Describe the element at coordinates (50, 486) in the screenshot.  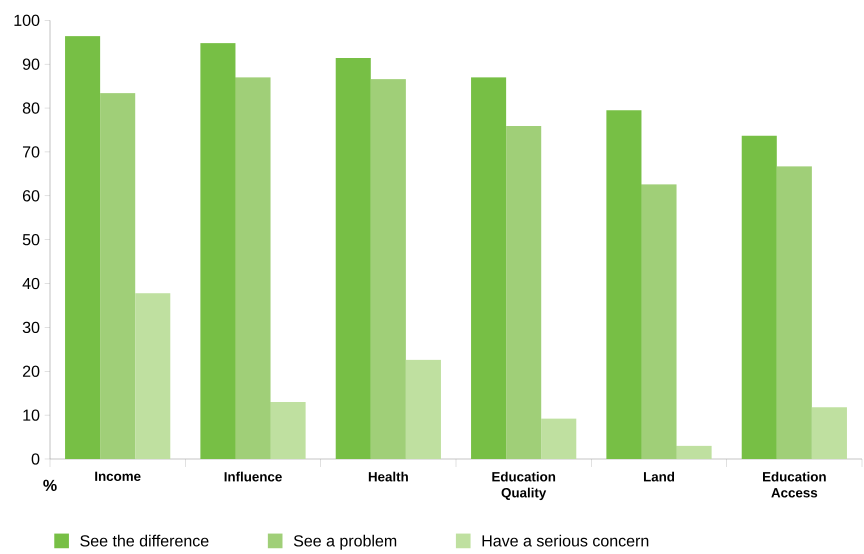
I see `y-axis-title: %` at that location.